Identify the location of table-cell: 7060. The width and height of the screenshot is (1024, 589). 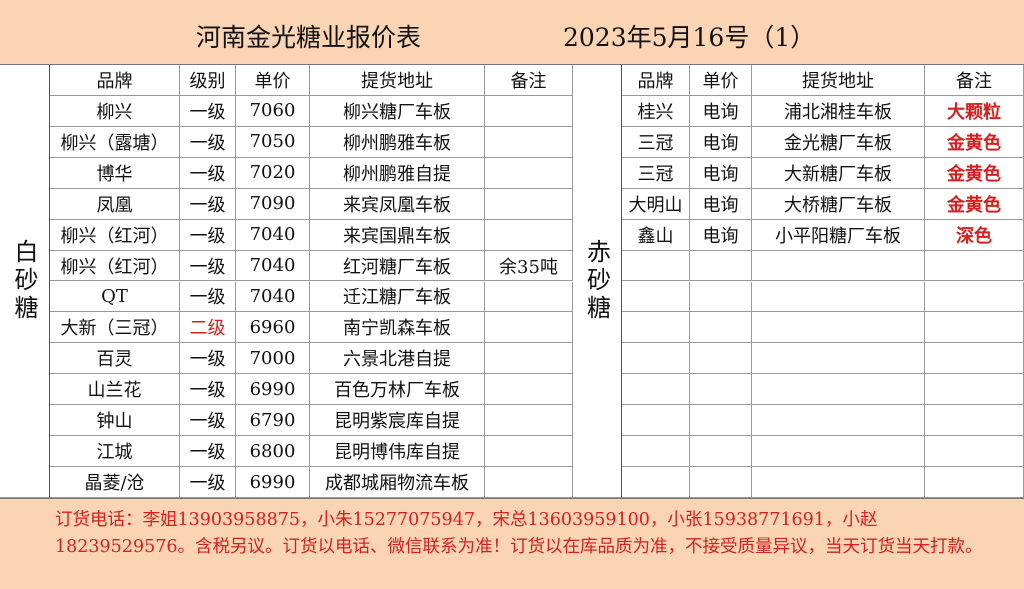
(273, 111).